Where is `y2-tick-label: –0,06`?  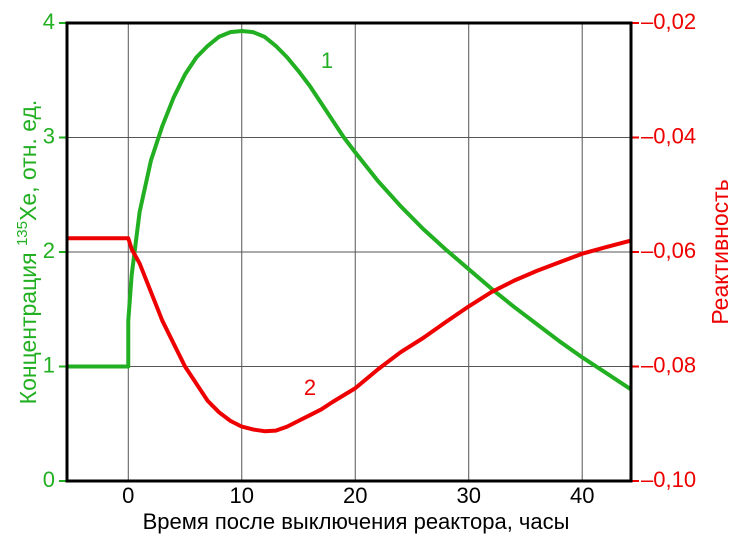
y2-tick-label: –0,06 is located at coordinates (668, 250).